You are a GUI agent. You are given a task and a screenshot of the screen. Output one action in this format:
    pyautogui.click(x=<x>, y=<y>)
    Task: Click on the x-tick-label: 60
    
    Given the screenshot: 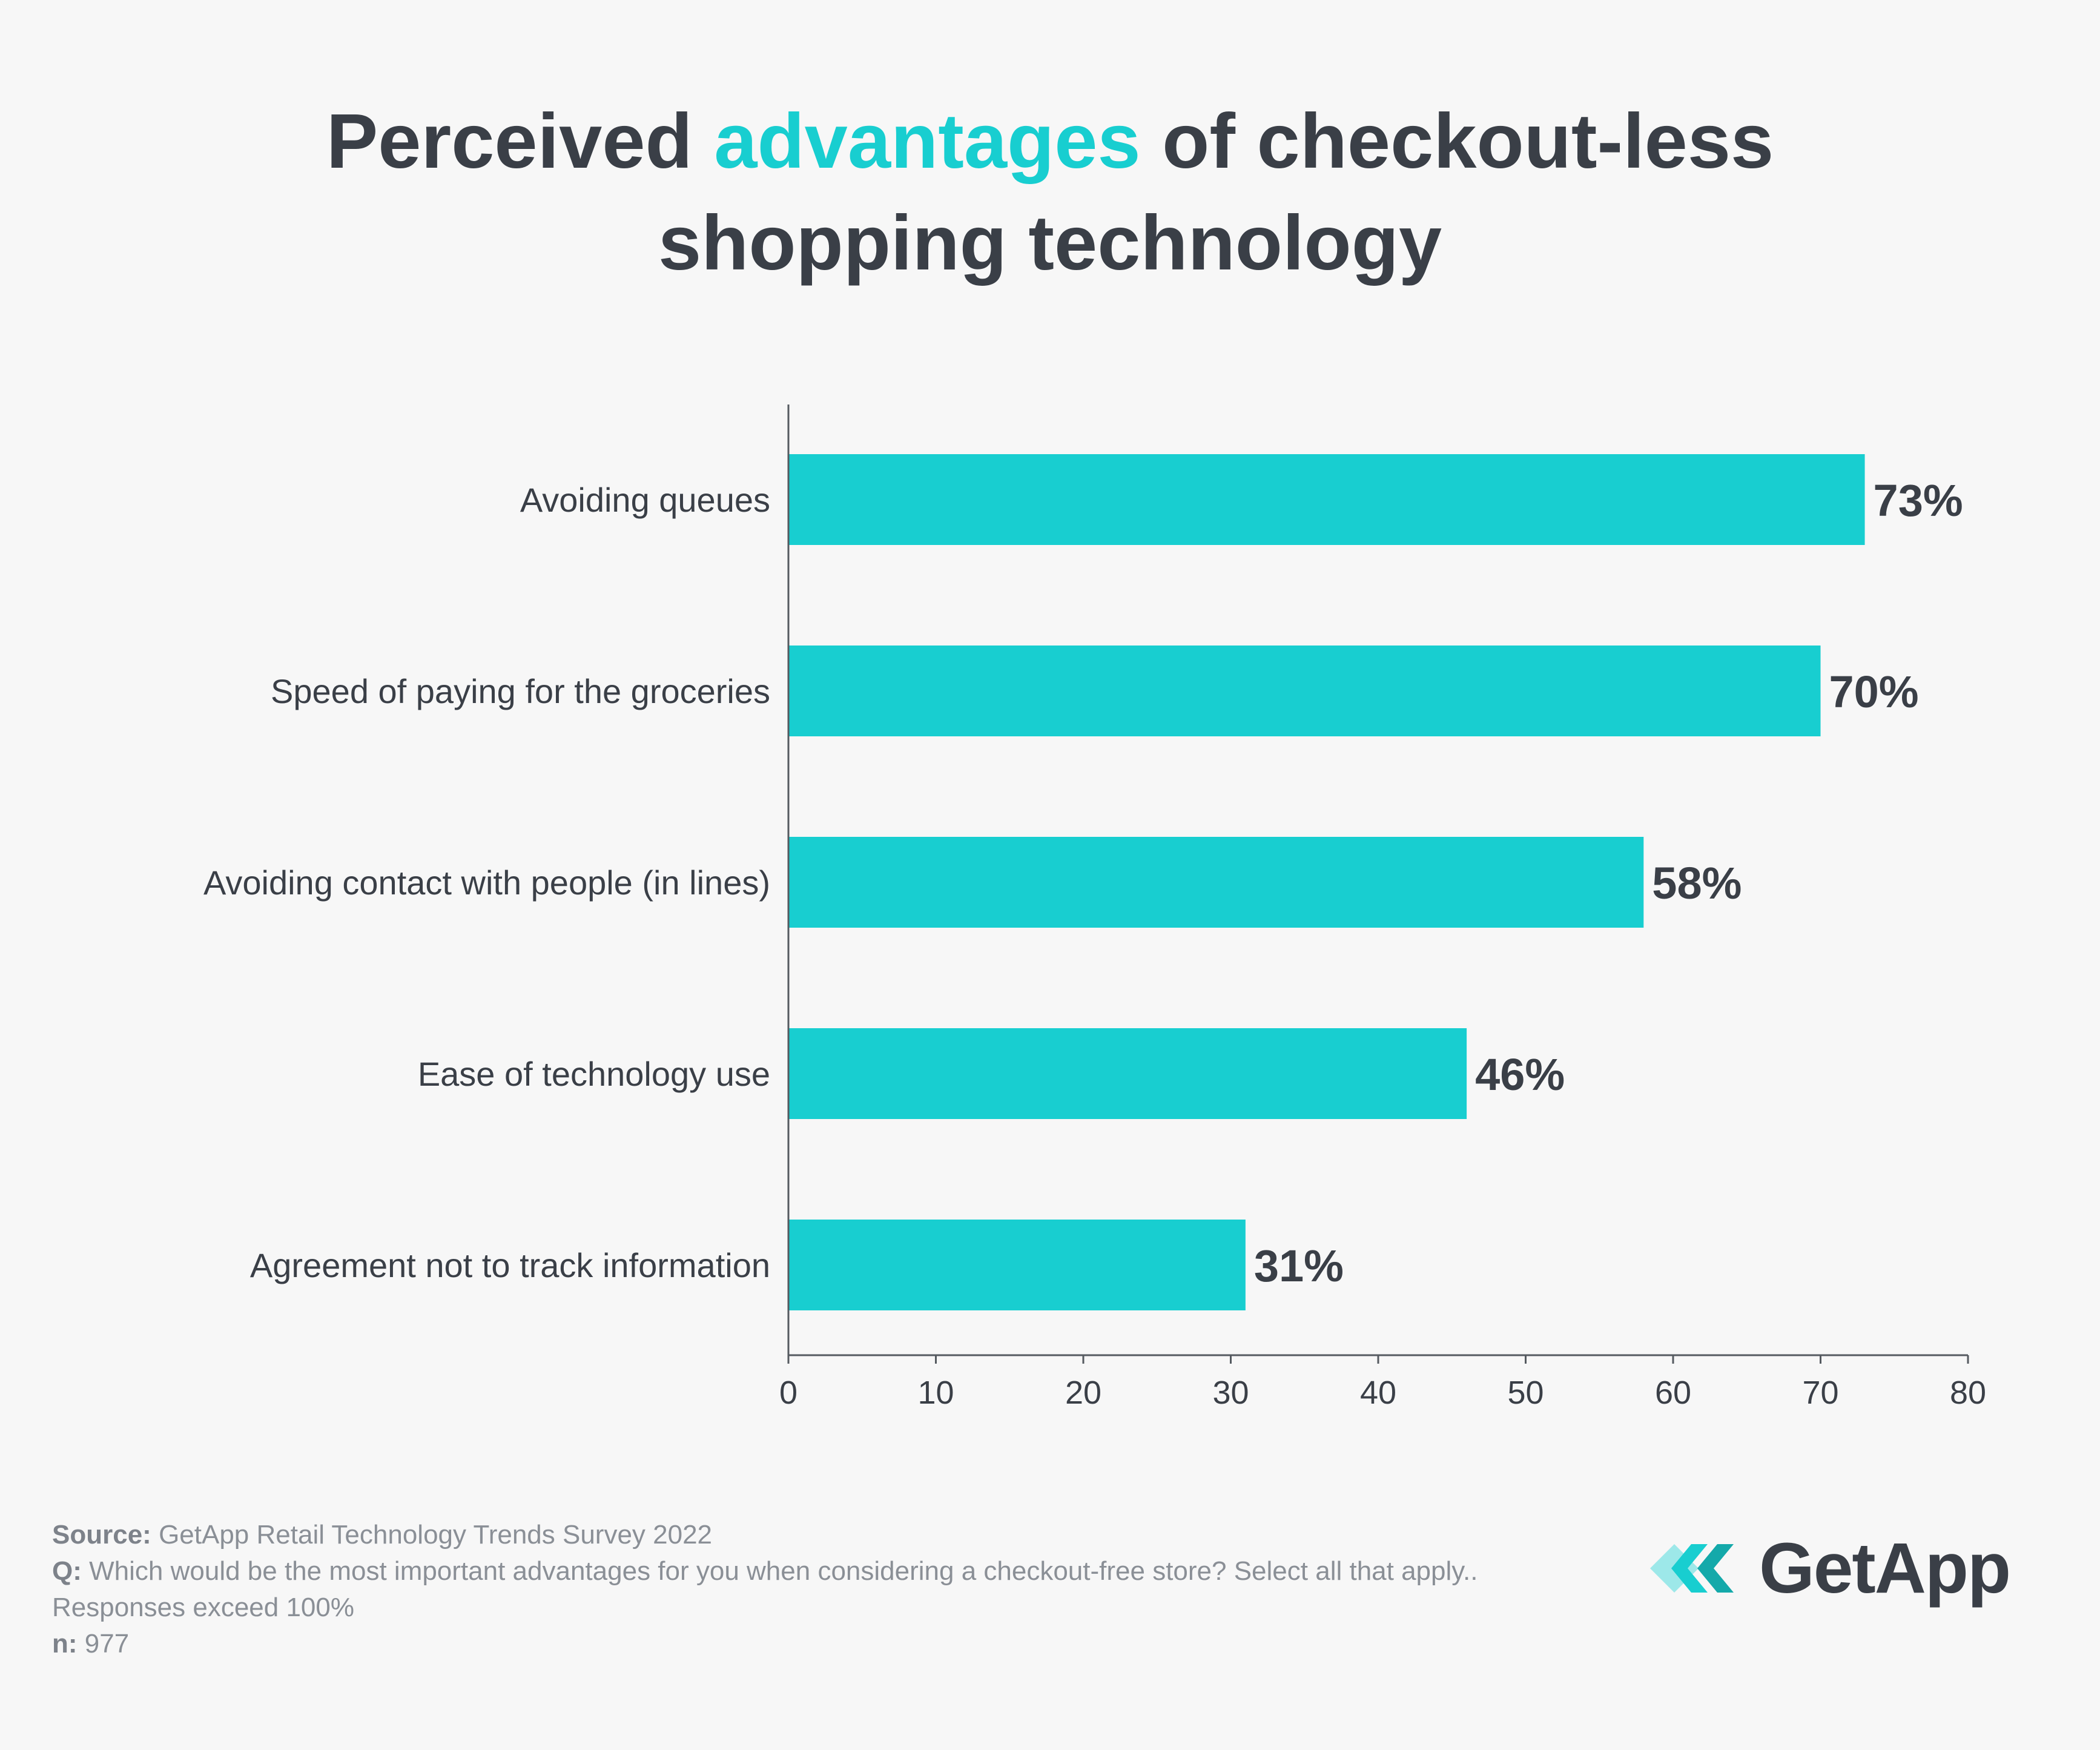 What is the action you would take?
    pyautogui.click(x=1673, y=1393)
    